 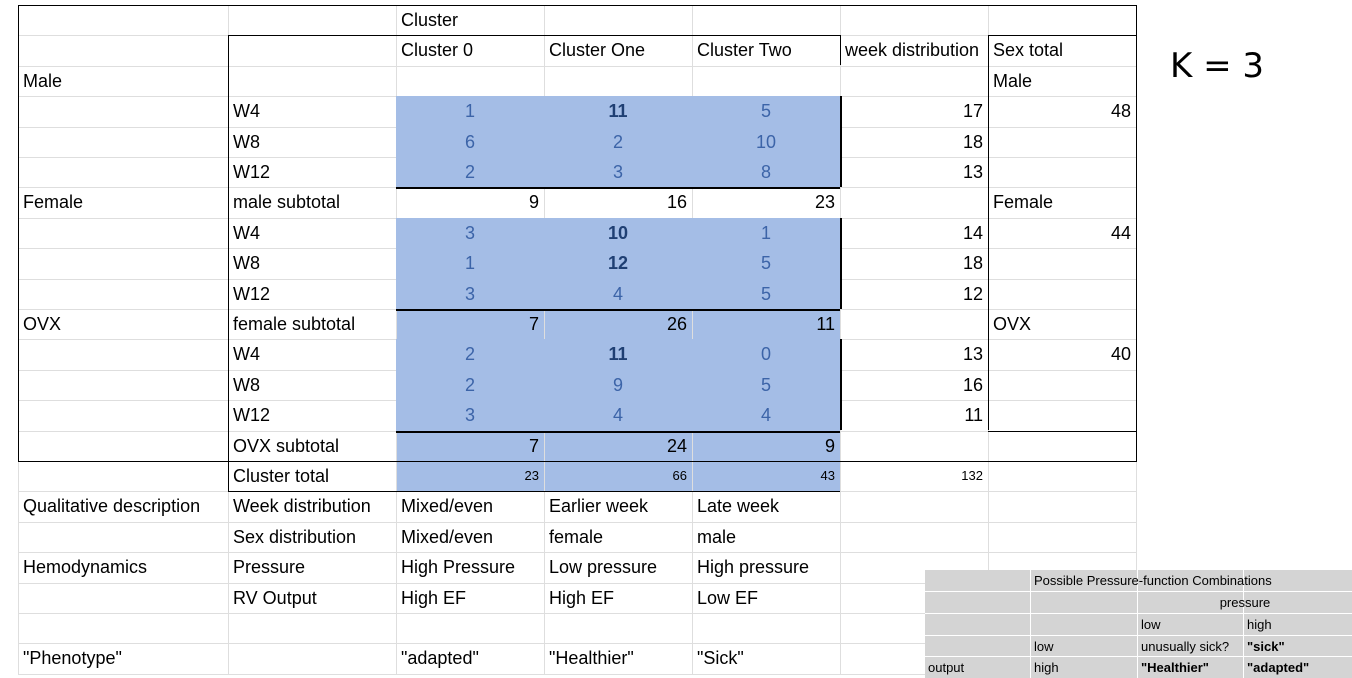 I want to click on week-total-value: 16, so click(x=972, y=384).